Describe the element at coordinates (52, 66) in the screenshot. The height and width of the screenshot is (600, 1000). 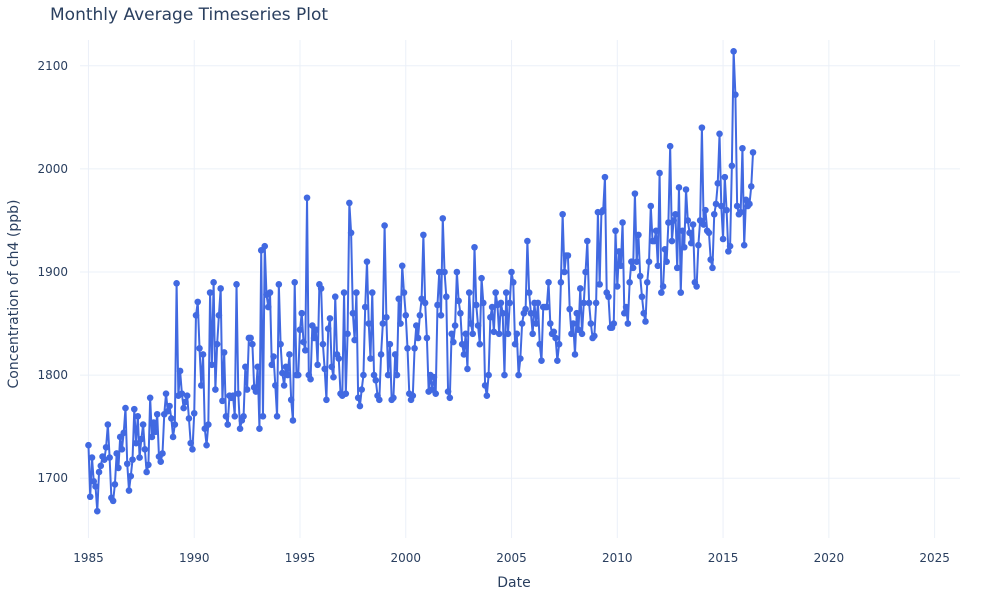
I see `y-tick-label: 2100` at that location.